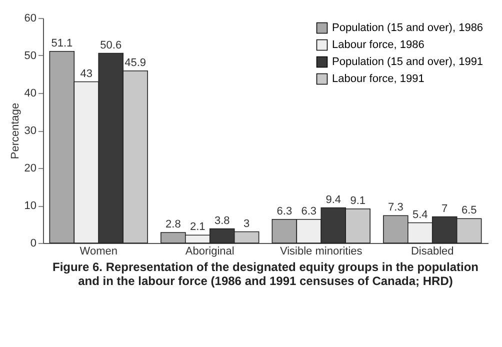 The height and width of the screenshot is (347, 502). What do you see at coordinates (445, 208) in the screenshot?
I see `data-label: 7` at bounding box center [445, 208].